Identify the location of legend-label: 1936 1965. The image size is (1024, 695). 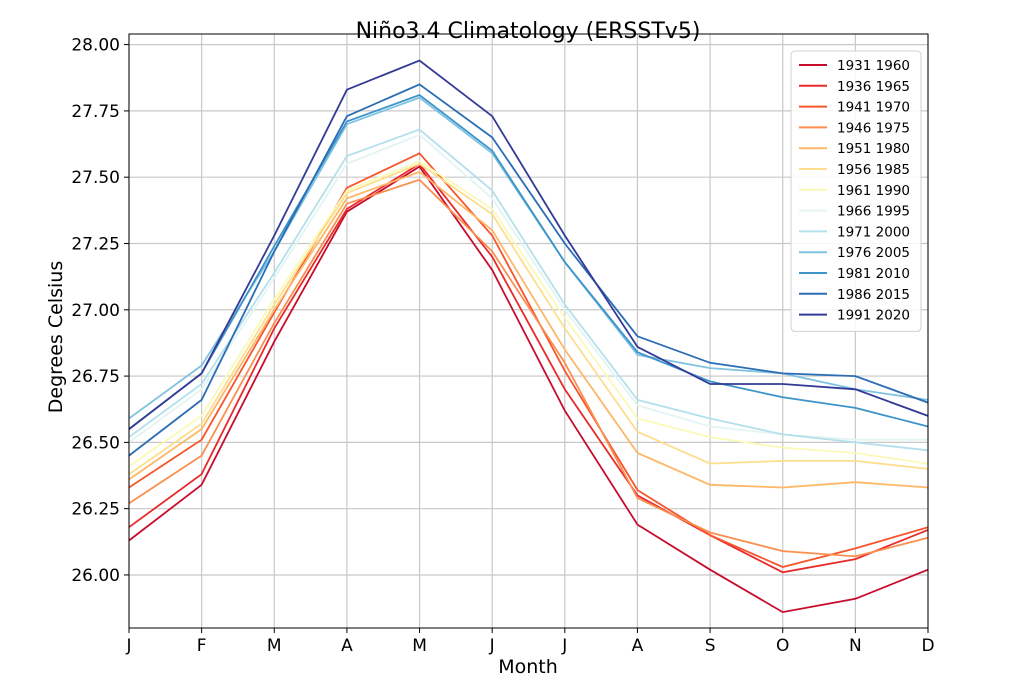
(873, 87).